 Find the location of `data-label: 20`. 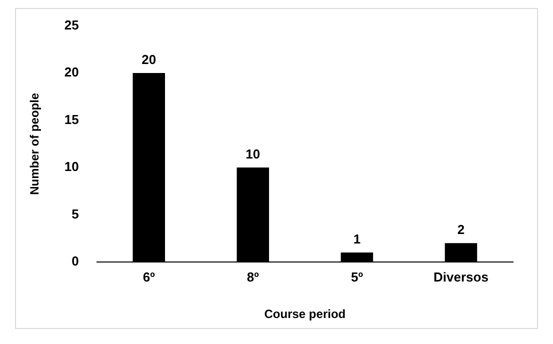

data-label: 20 is located at coordinates (149, 60).